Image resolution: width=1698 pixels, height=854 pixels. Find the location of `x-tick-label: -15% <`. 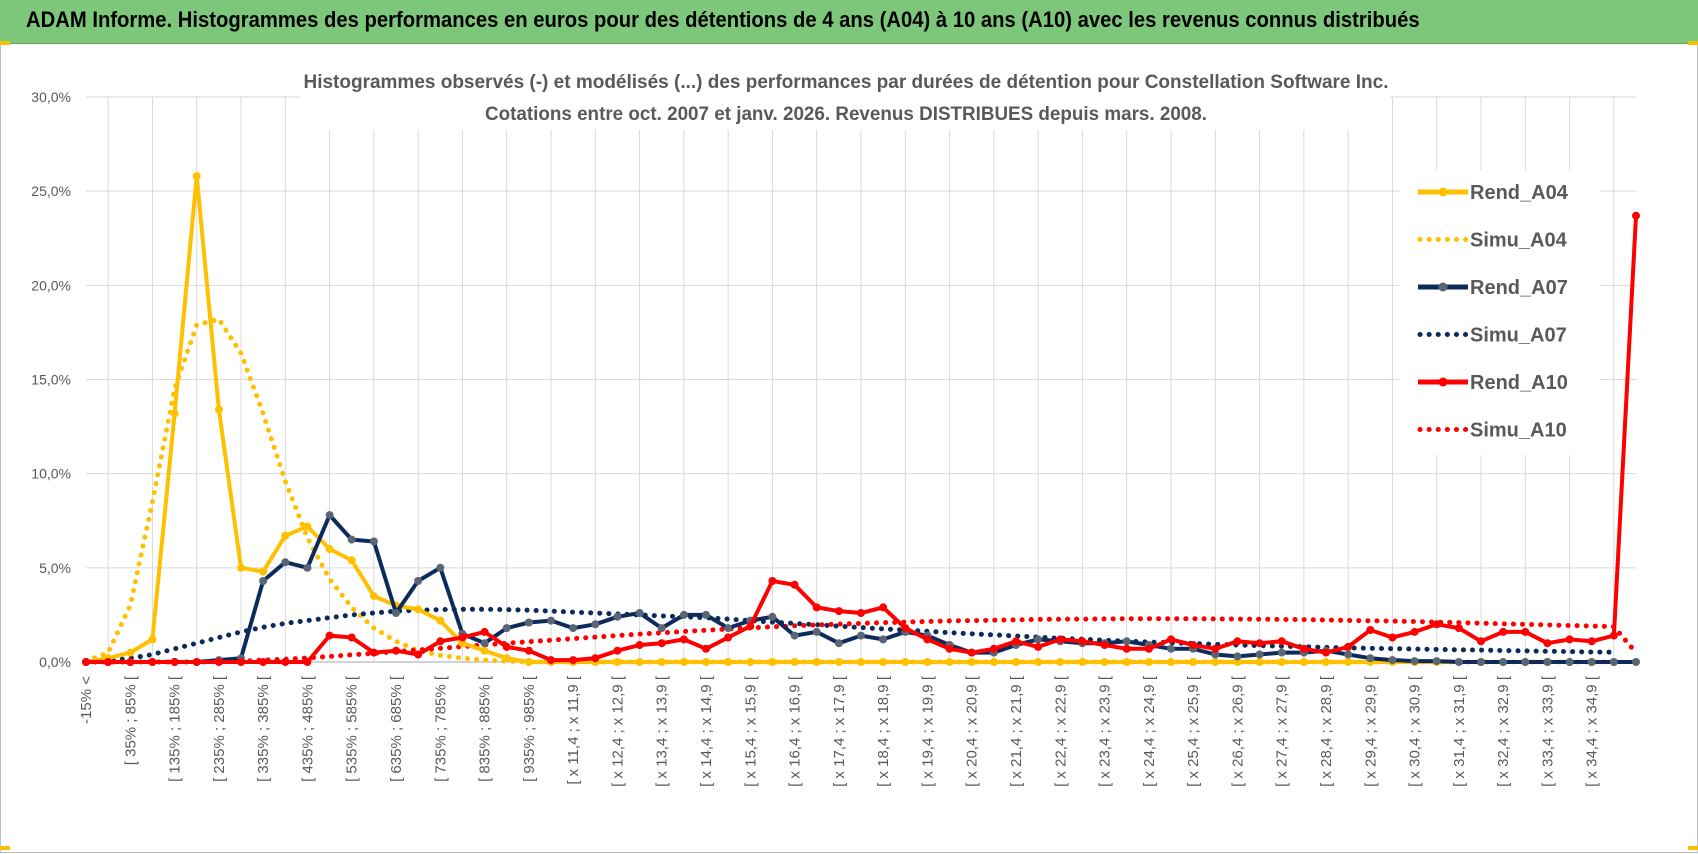

x-tick-label: -15% < is located at coordinates (86, 700).